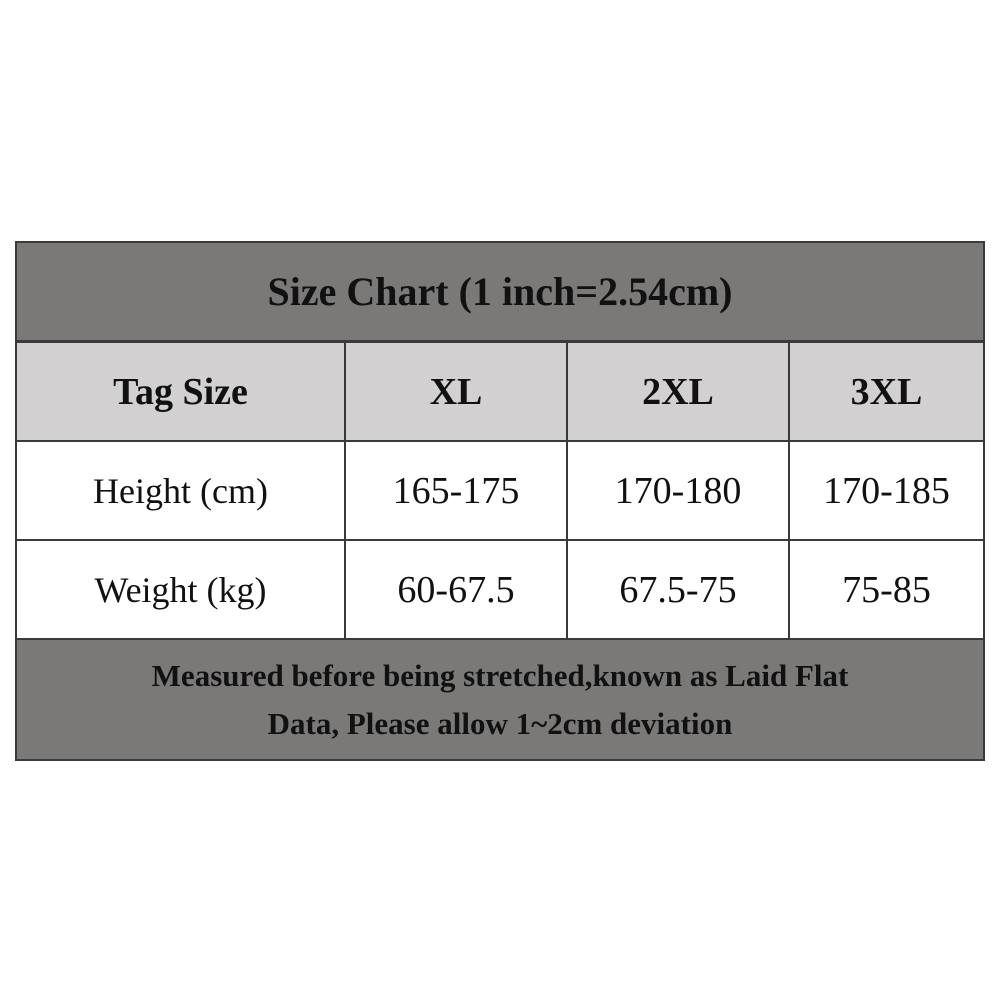 This screenshot has width=1001, height=1001. I want to click on header-cell-2xl: 2XL, so click(677, 391).